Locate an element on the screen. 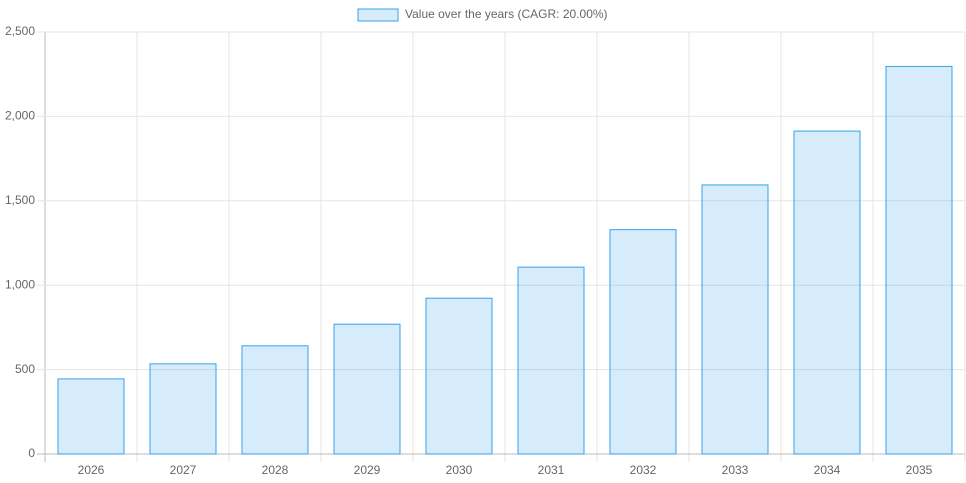 The height and width of the screenshot is (483, 966). y-tick-label: 0 is located at coordinates (31, 453).